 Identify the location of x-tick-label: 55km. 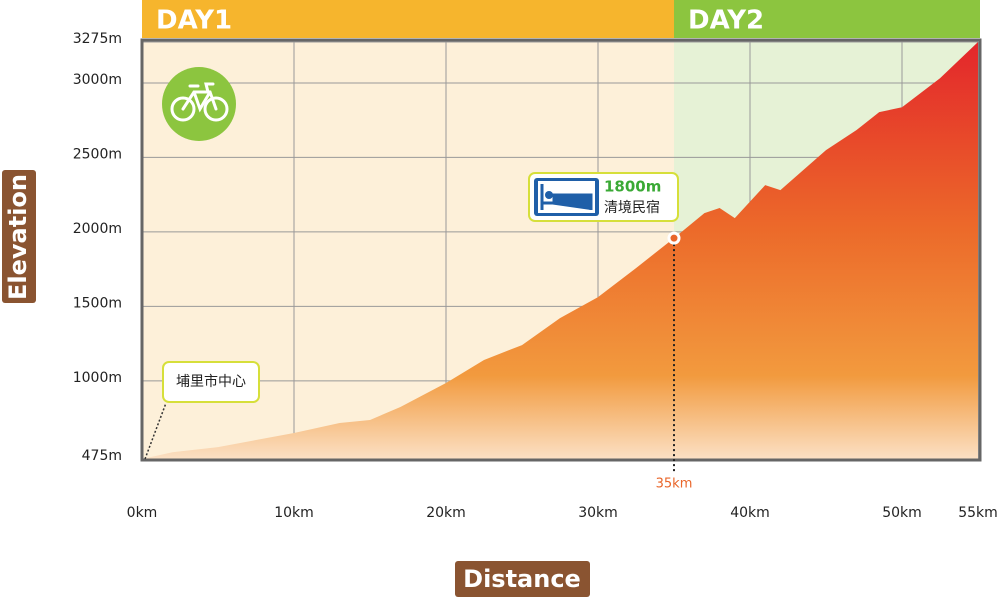
(978, 513).